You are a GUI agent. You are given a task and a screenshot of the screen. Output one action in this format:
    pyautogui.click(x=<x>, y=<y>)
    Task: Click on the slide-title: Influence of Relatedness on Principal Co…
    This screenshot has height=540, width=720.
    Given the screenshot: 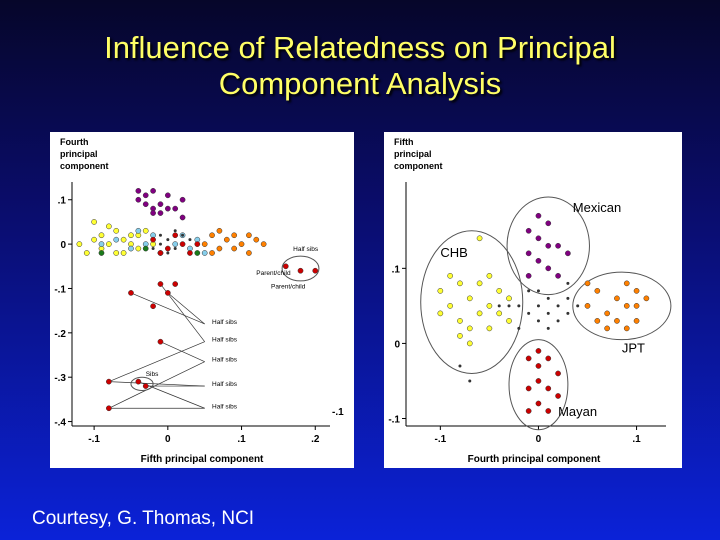 What is the action you would take?
    pyautogui.click(x=360, y=66)
    